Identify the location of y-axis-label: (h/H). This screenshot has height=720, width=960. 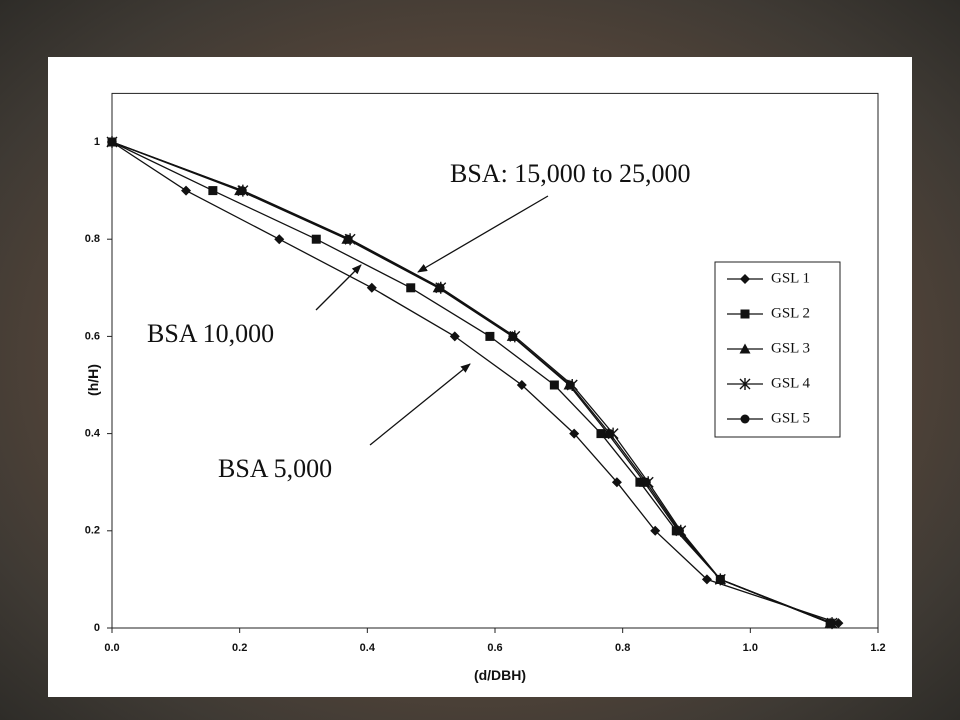
(93, 380).